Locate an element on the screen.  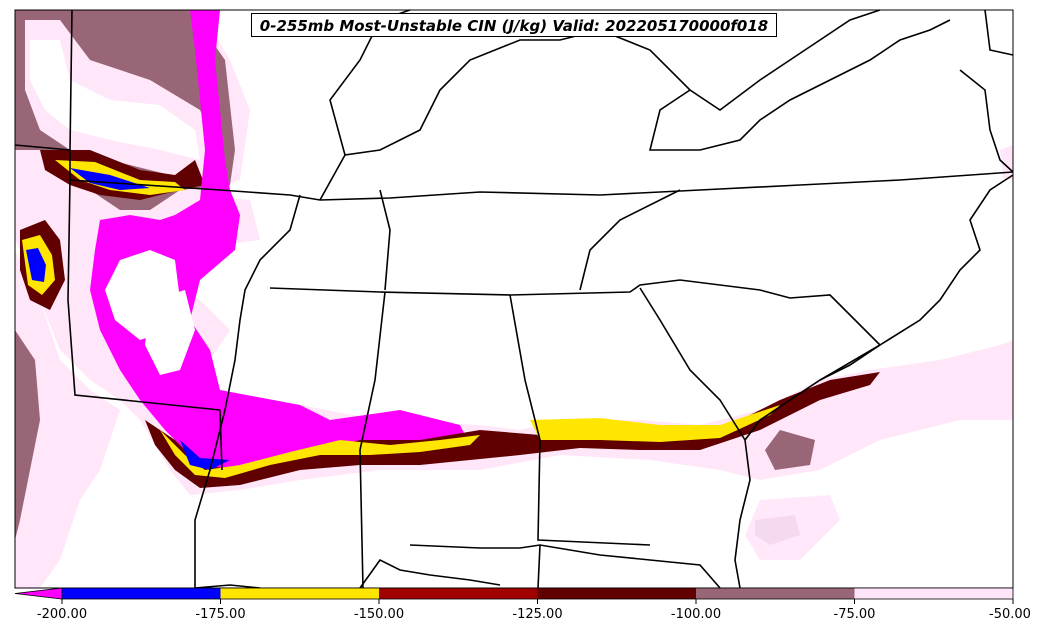
colorbar-tick-label: -125.00 is located at coordinates (537, 614).